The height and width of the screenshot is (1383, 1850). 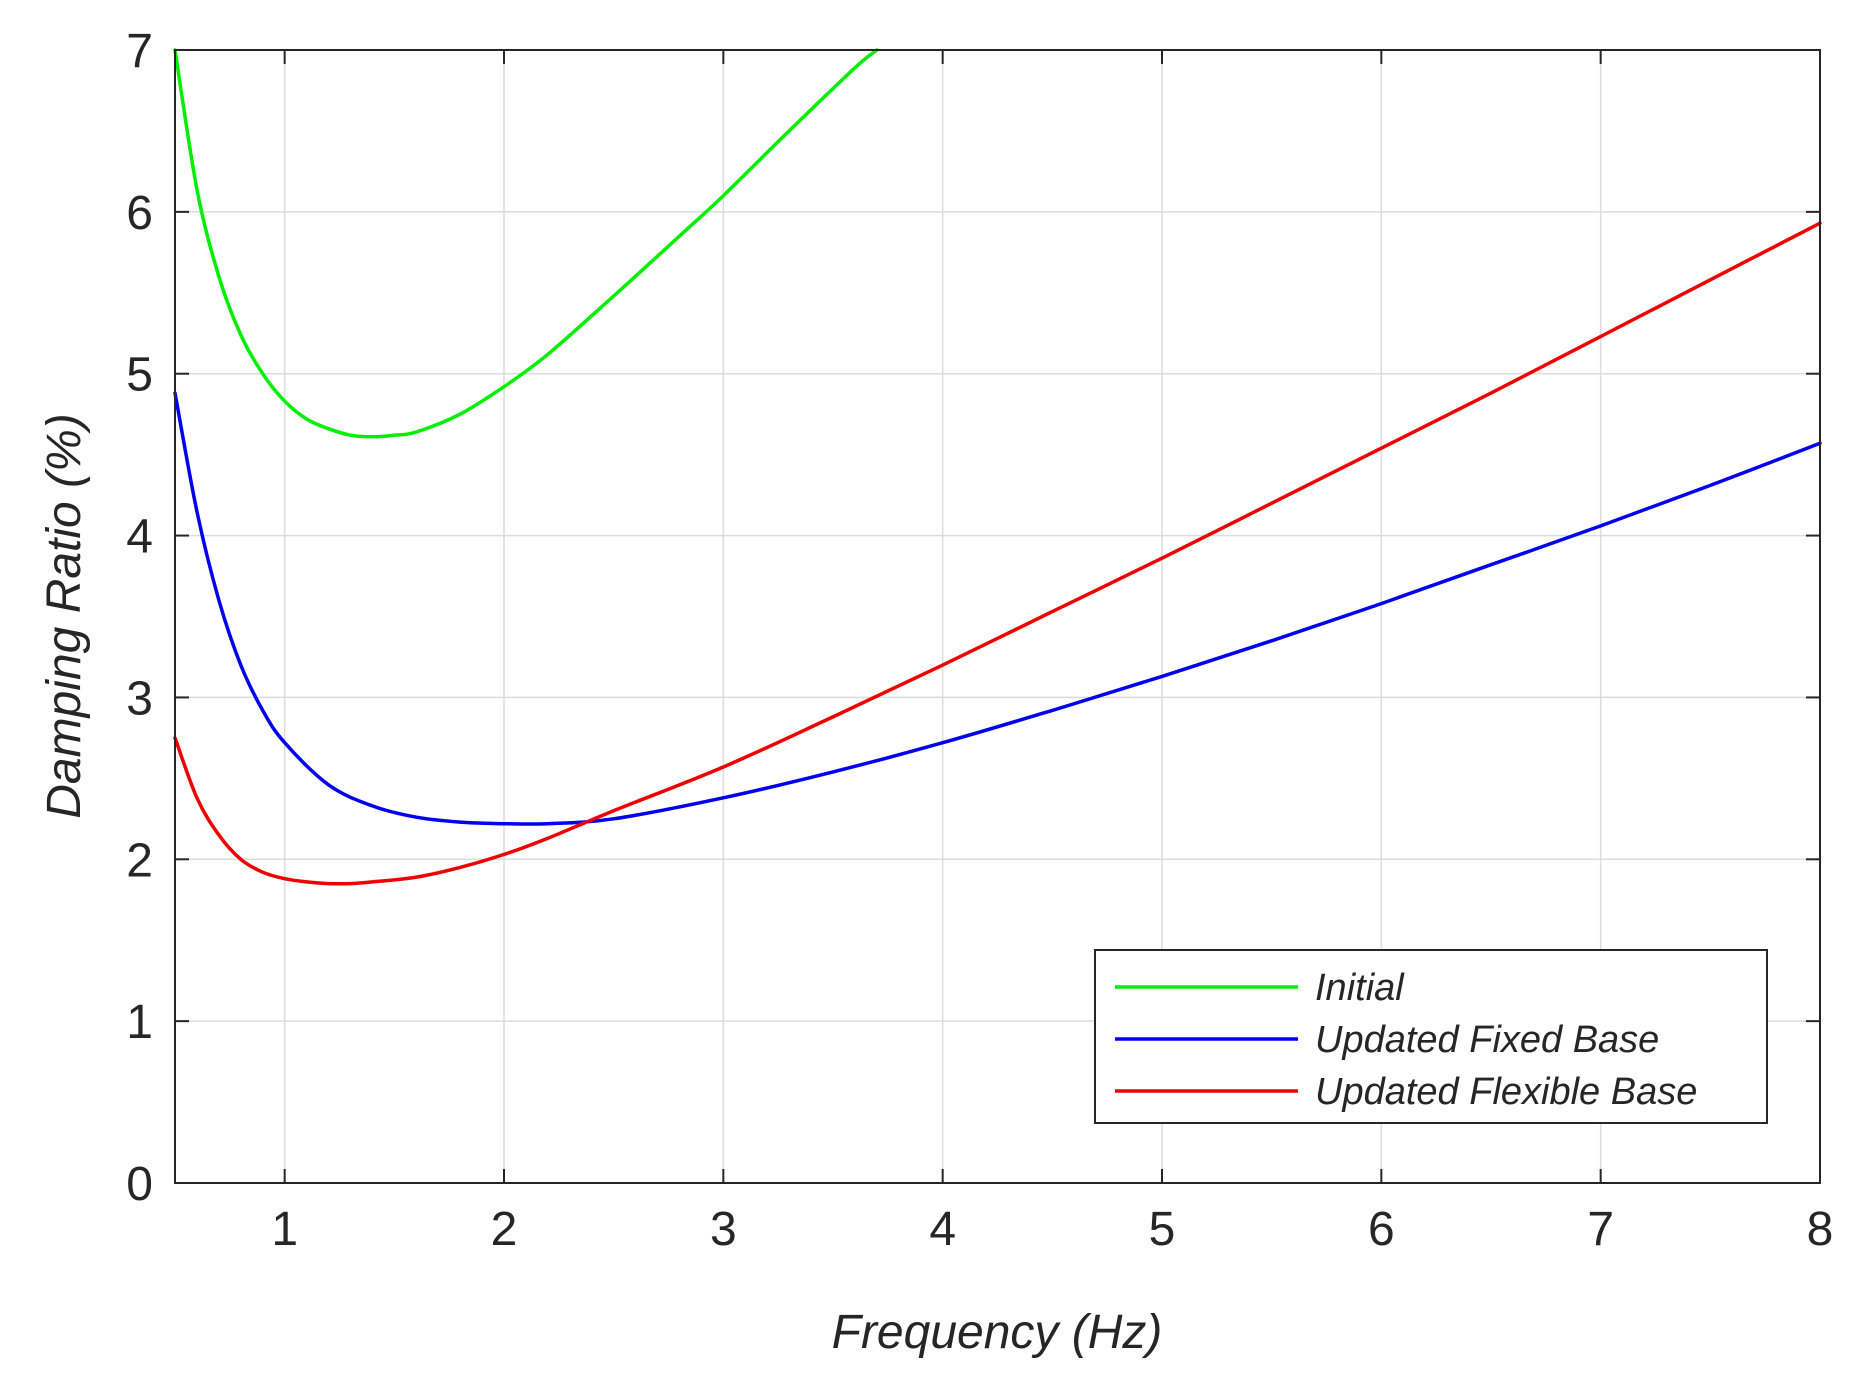 I want to click on y-tick-label: 1, so click(x=139, y=1022).